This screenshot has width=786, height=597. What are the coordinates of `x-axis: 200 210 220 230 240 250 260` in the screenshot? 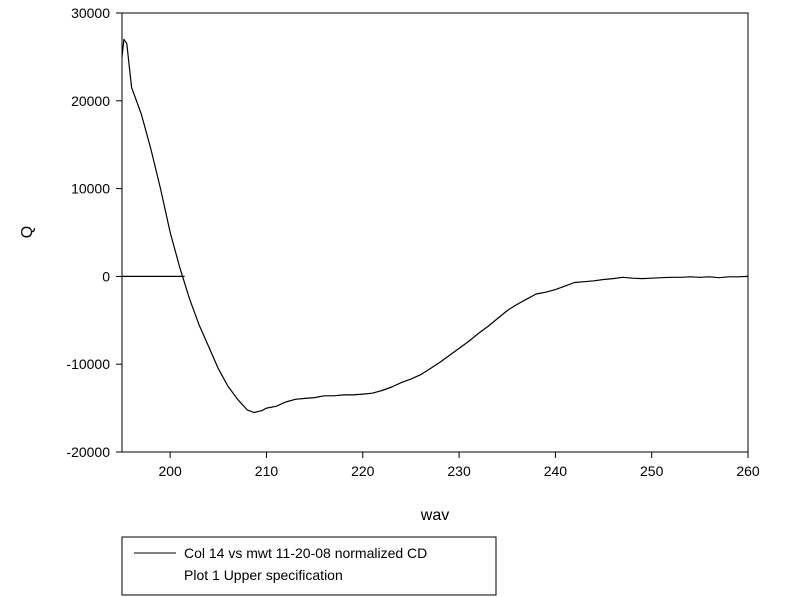 It's located at (459, 465).